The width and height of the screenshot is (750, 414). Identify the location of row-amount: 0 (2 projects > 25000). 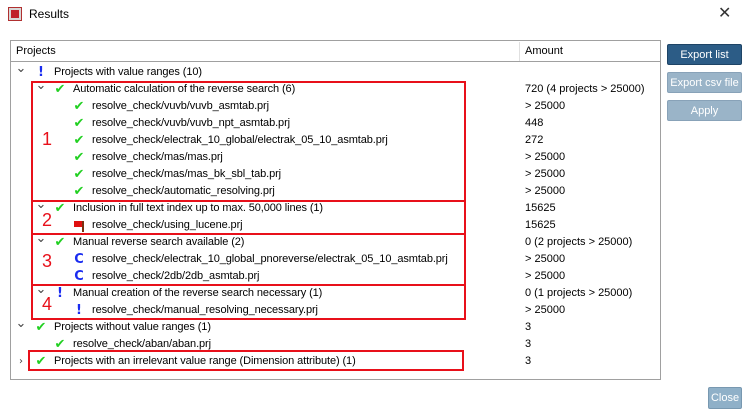
(579, 242).